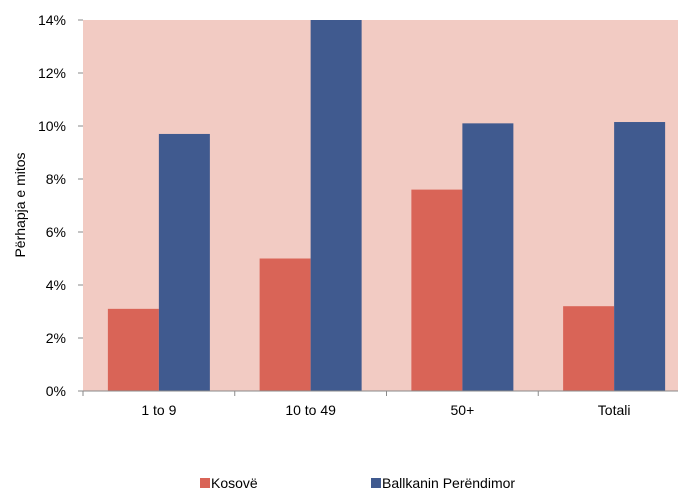 This screenshot has height=500, width=678. What do you see at coordinates (310, 410) in the screenshot?
I see `x-tick-label: 10 to 49` at bounding box center [310, 410].